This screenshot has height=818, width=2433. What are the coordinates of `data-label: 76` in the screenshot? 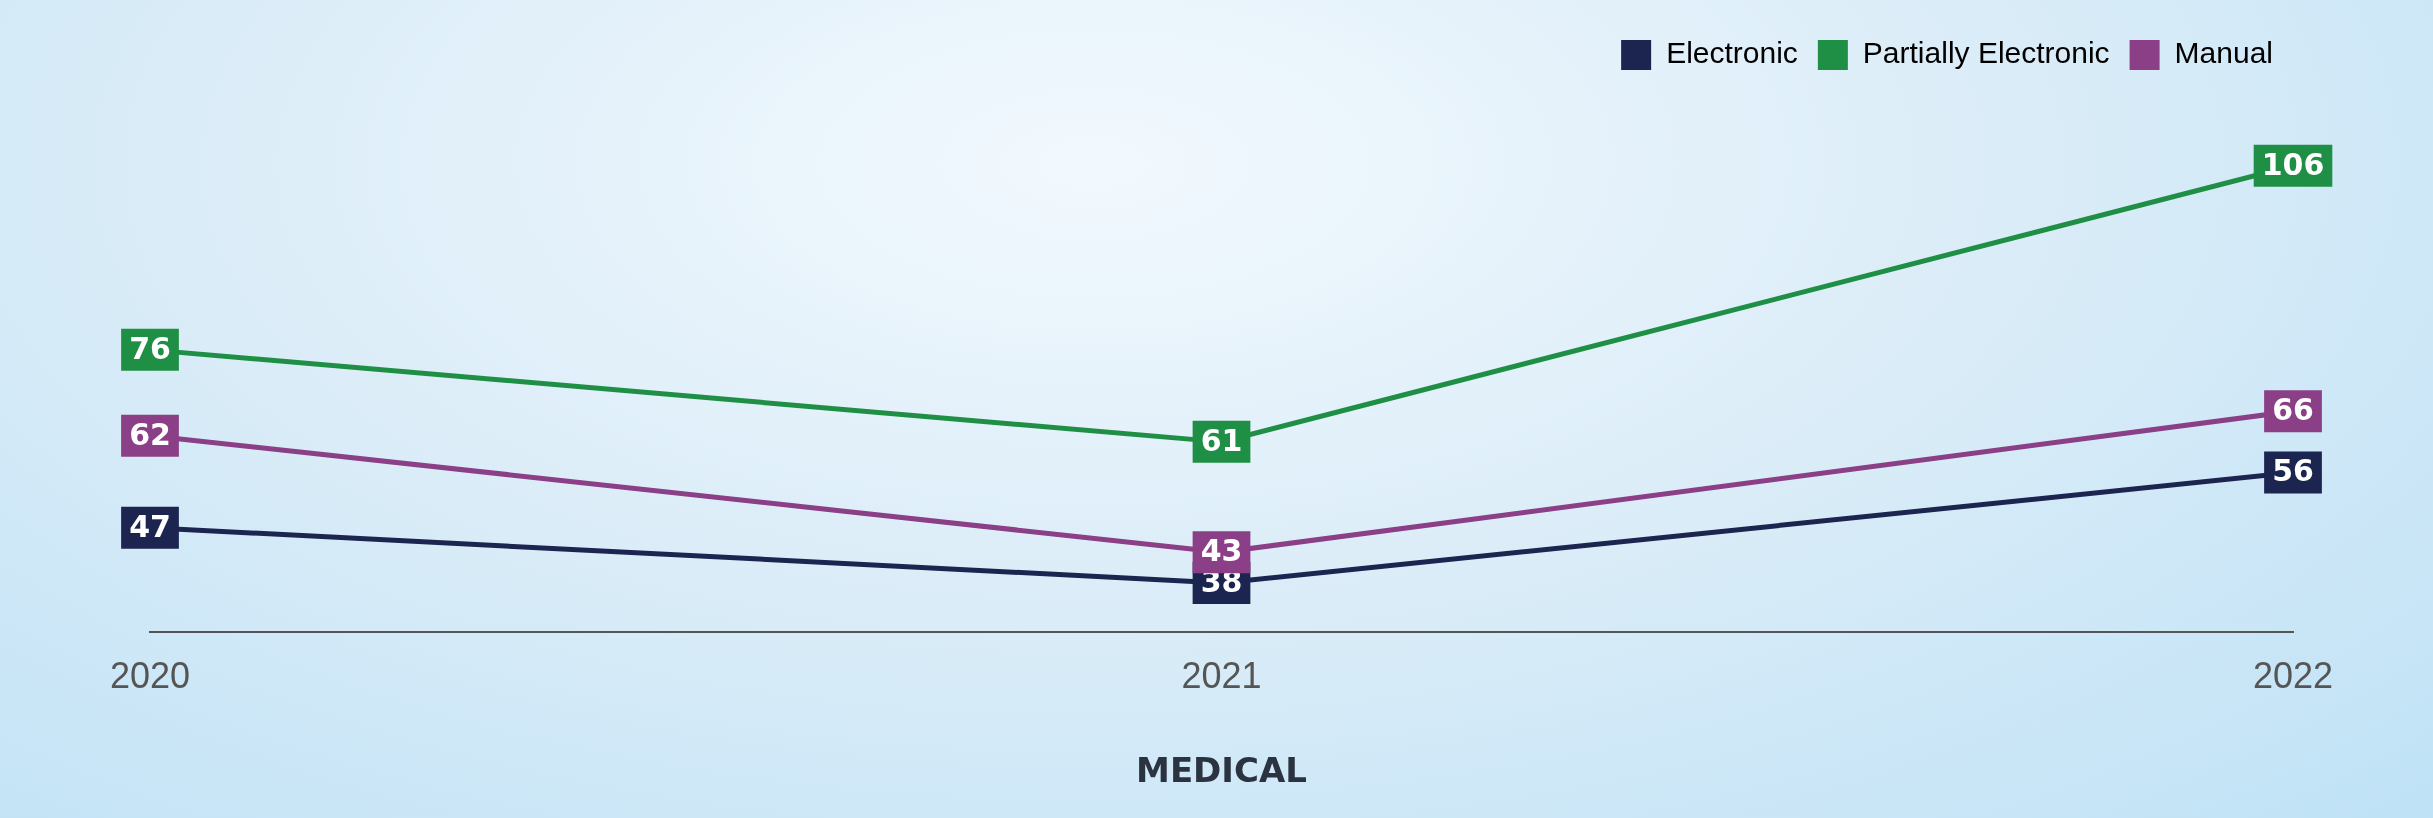 It's located at (150, 348).